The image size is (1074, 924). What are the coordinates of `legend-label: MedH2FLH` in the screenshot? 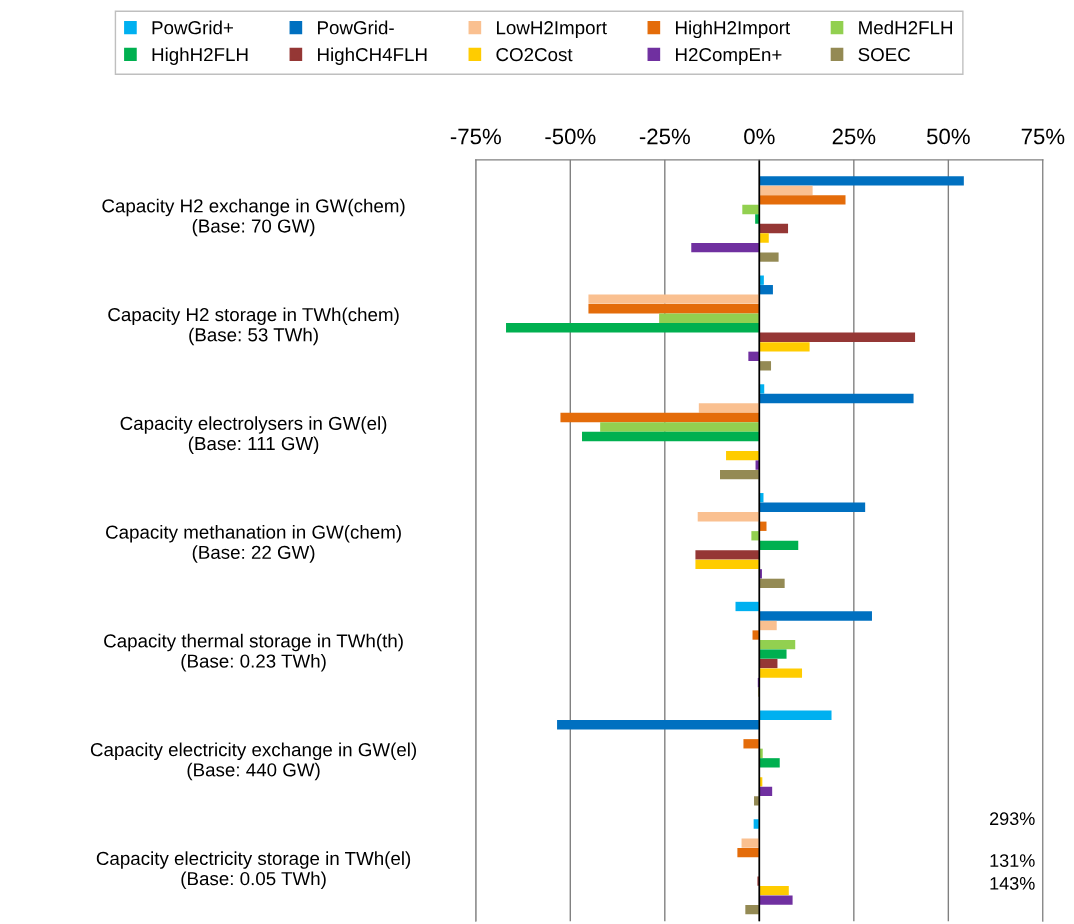 It's located at (905, 27).